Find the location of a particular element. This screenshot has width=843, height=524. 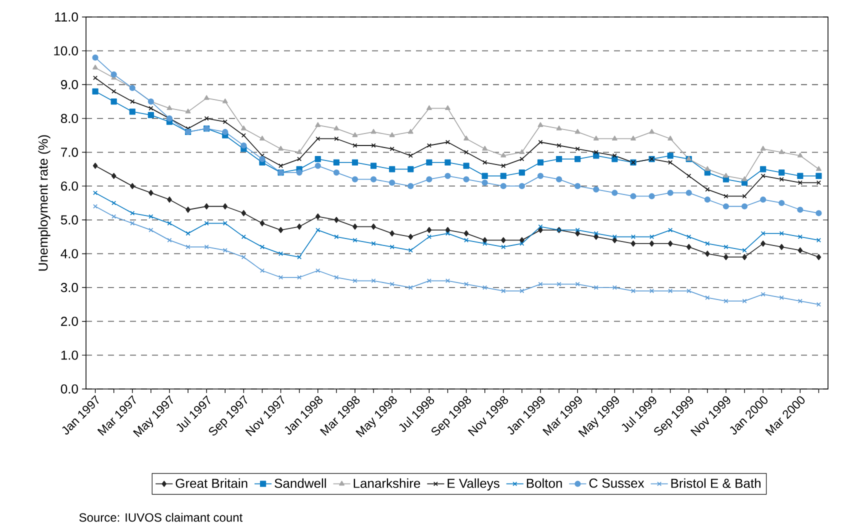

y-tick-label: 1.0 is located at coordinates (69, 355).